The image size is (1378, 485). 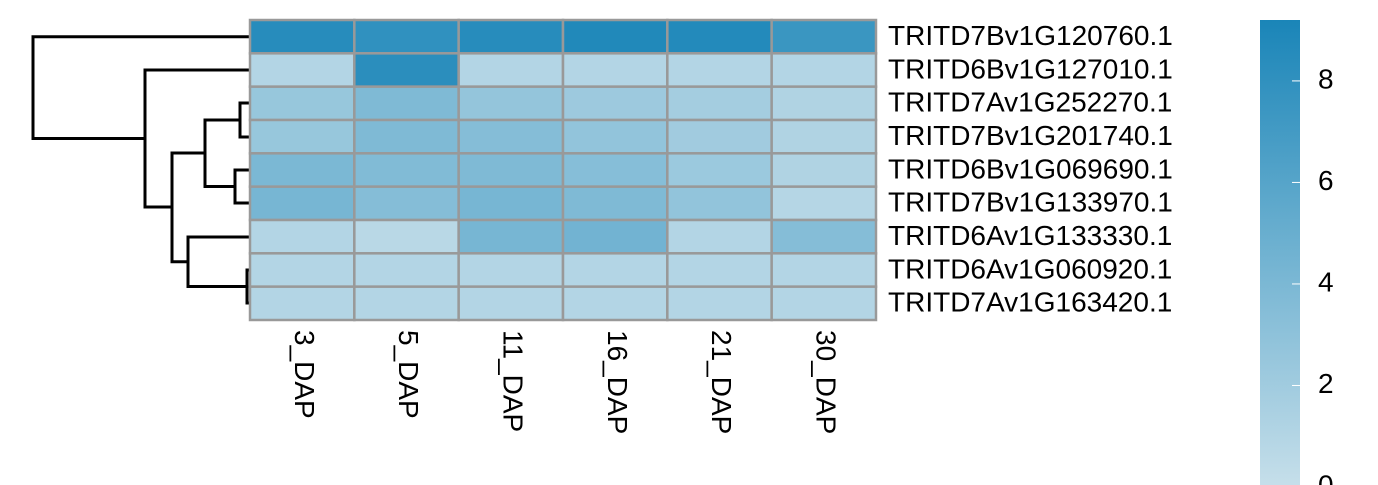 I want to click on color-bar, so click(x=1280, y=252).